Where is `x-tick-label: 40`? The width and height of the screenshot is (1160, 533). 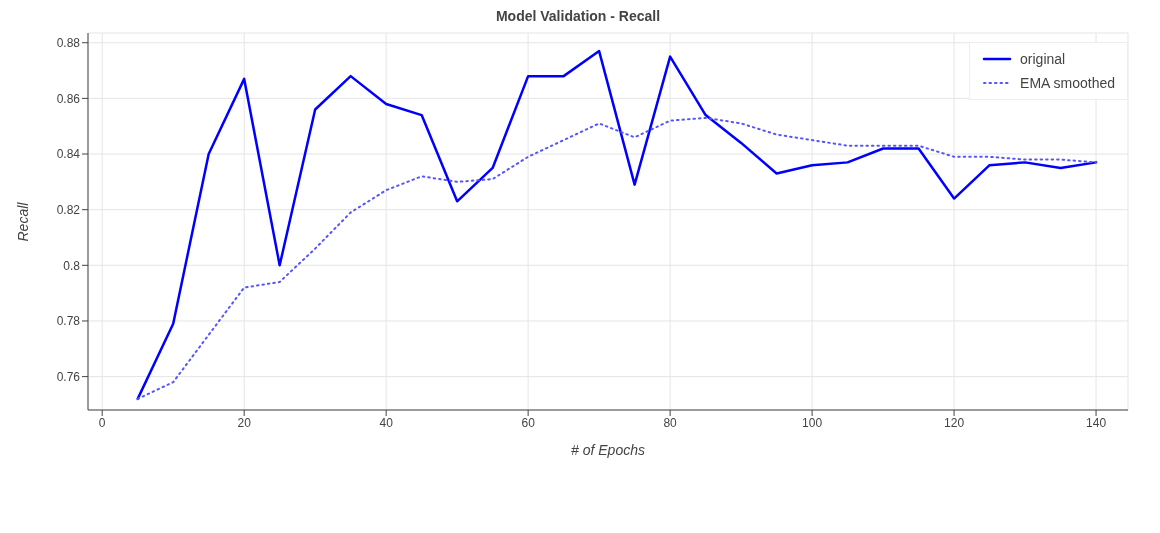 x-tick-label: 40 is located at coordinates (386, 422).